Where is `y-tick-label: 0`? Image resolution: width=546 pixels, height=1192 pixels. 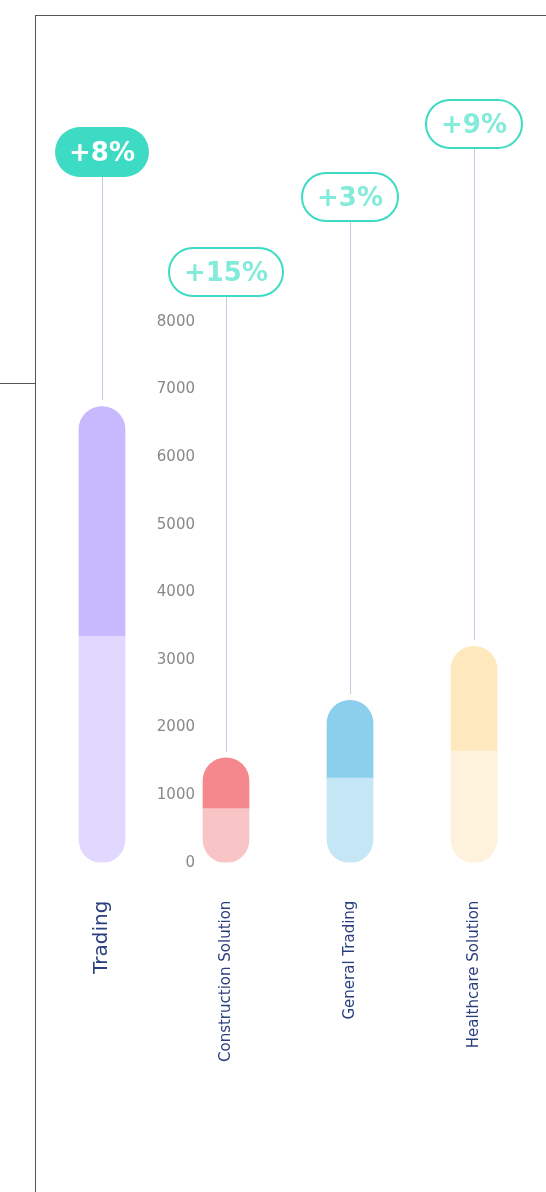 y-tick-label: 0 is located at coordinates (190, 861).